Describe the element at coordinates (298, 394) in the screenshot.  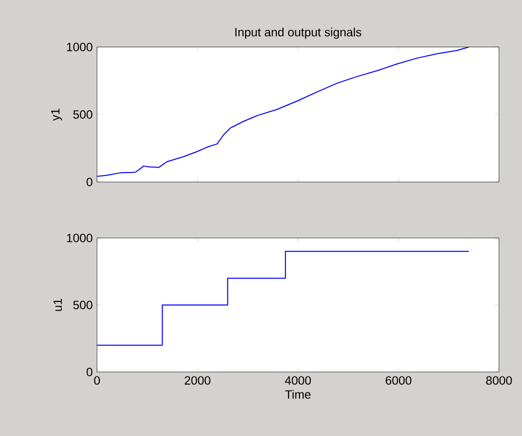
I see `x-axis-title: Time` at that location.